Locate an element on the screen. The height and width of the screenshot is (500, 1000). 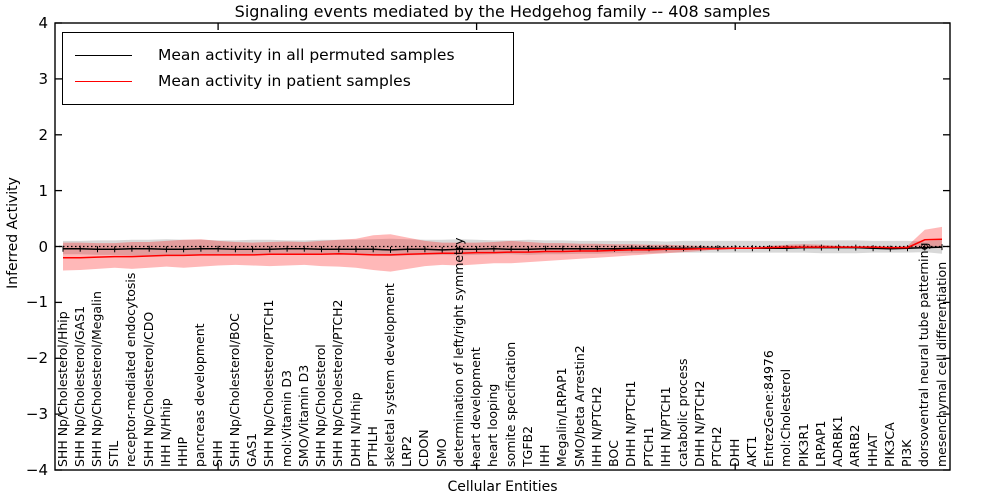
x-tick-label: PTHLH is located at coordinates (372, 446).